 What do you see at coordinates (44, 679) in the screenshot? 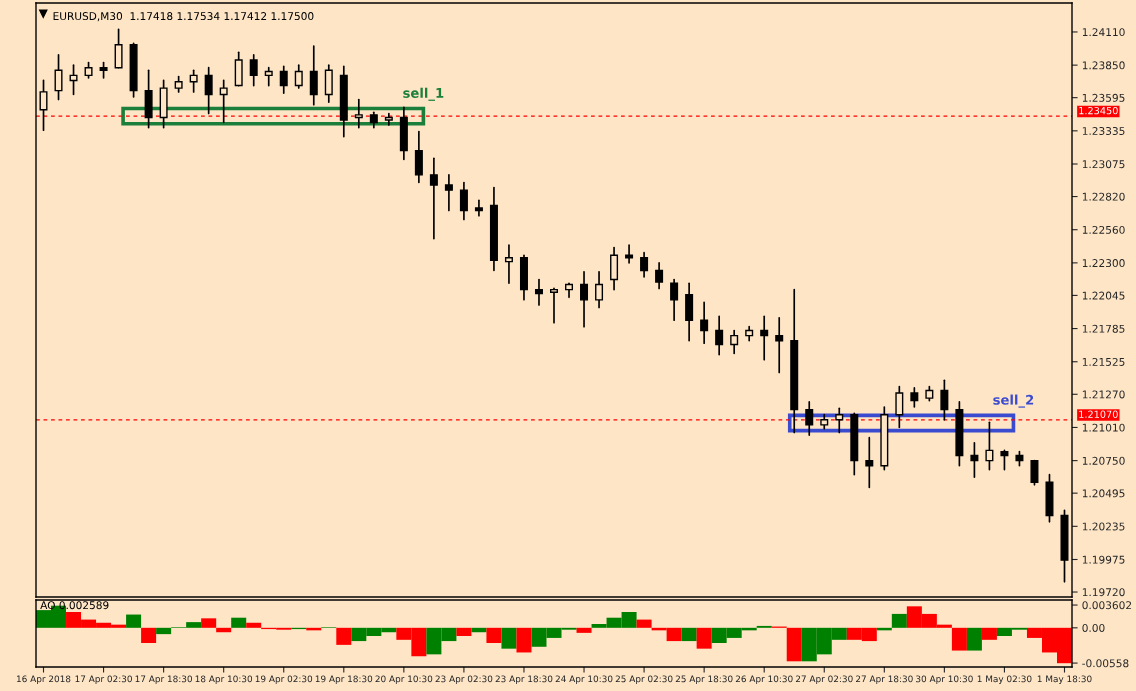
I see `x-tick-label: 16 Apr 2018` at bounding box center [44, 679].